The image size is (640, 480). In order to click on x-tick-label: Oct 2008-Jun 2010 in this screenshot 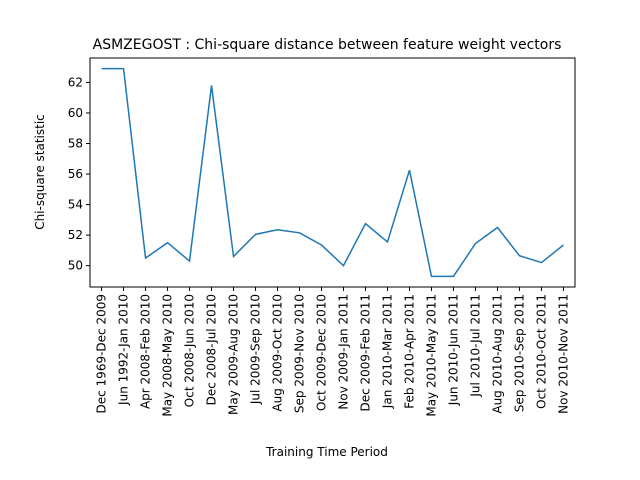, I will do `click(190, 350)`.